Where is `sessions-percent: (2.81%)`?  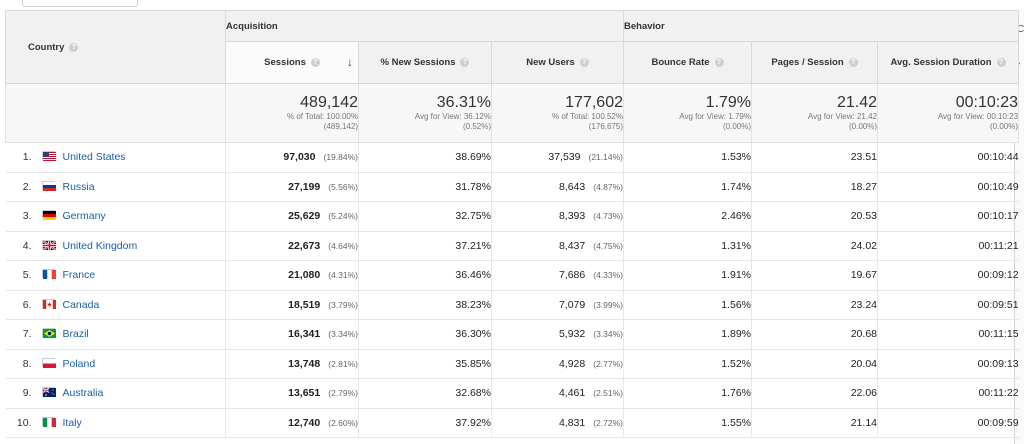 sessions-percent: (2.81%) is located at coordinates (343, 363).